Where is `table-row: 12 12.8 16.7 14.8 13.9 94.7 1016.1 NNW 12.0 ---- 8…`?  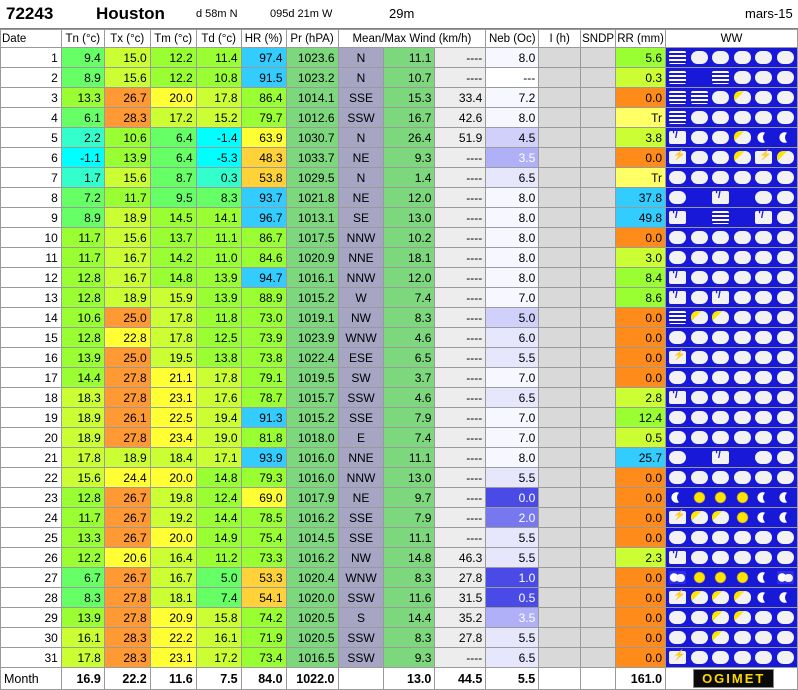
table-row: 12 12.8 16.7 14.8 13.9 94.7 1016.1 NNW 12.0 ---- 8… is located at coordinates (399, 277).